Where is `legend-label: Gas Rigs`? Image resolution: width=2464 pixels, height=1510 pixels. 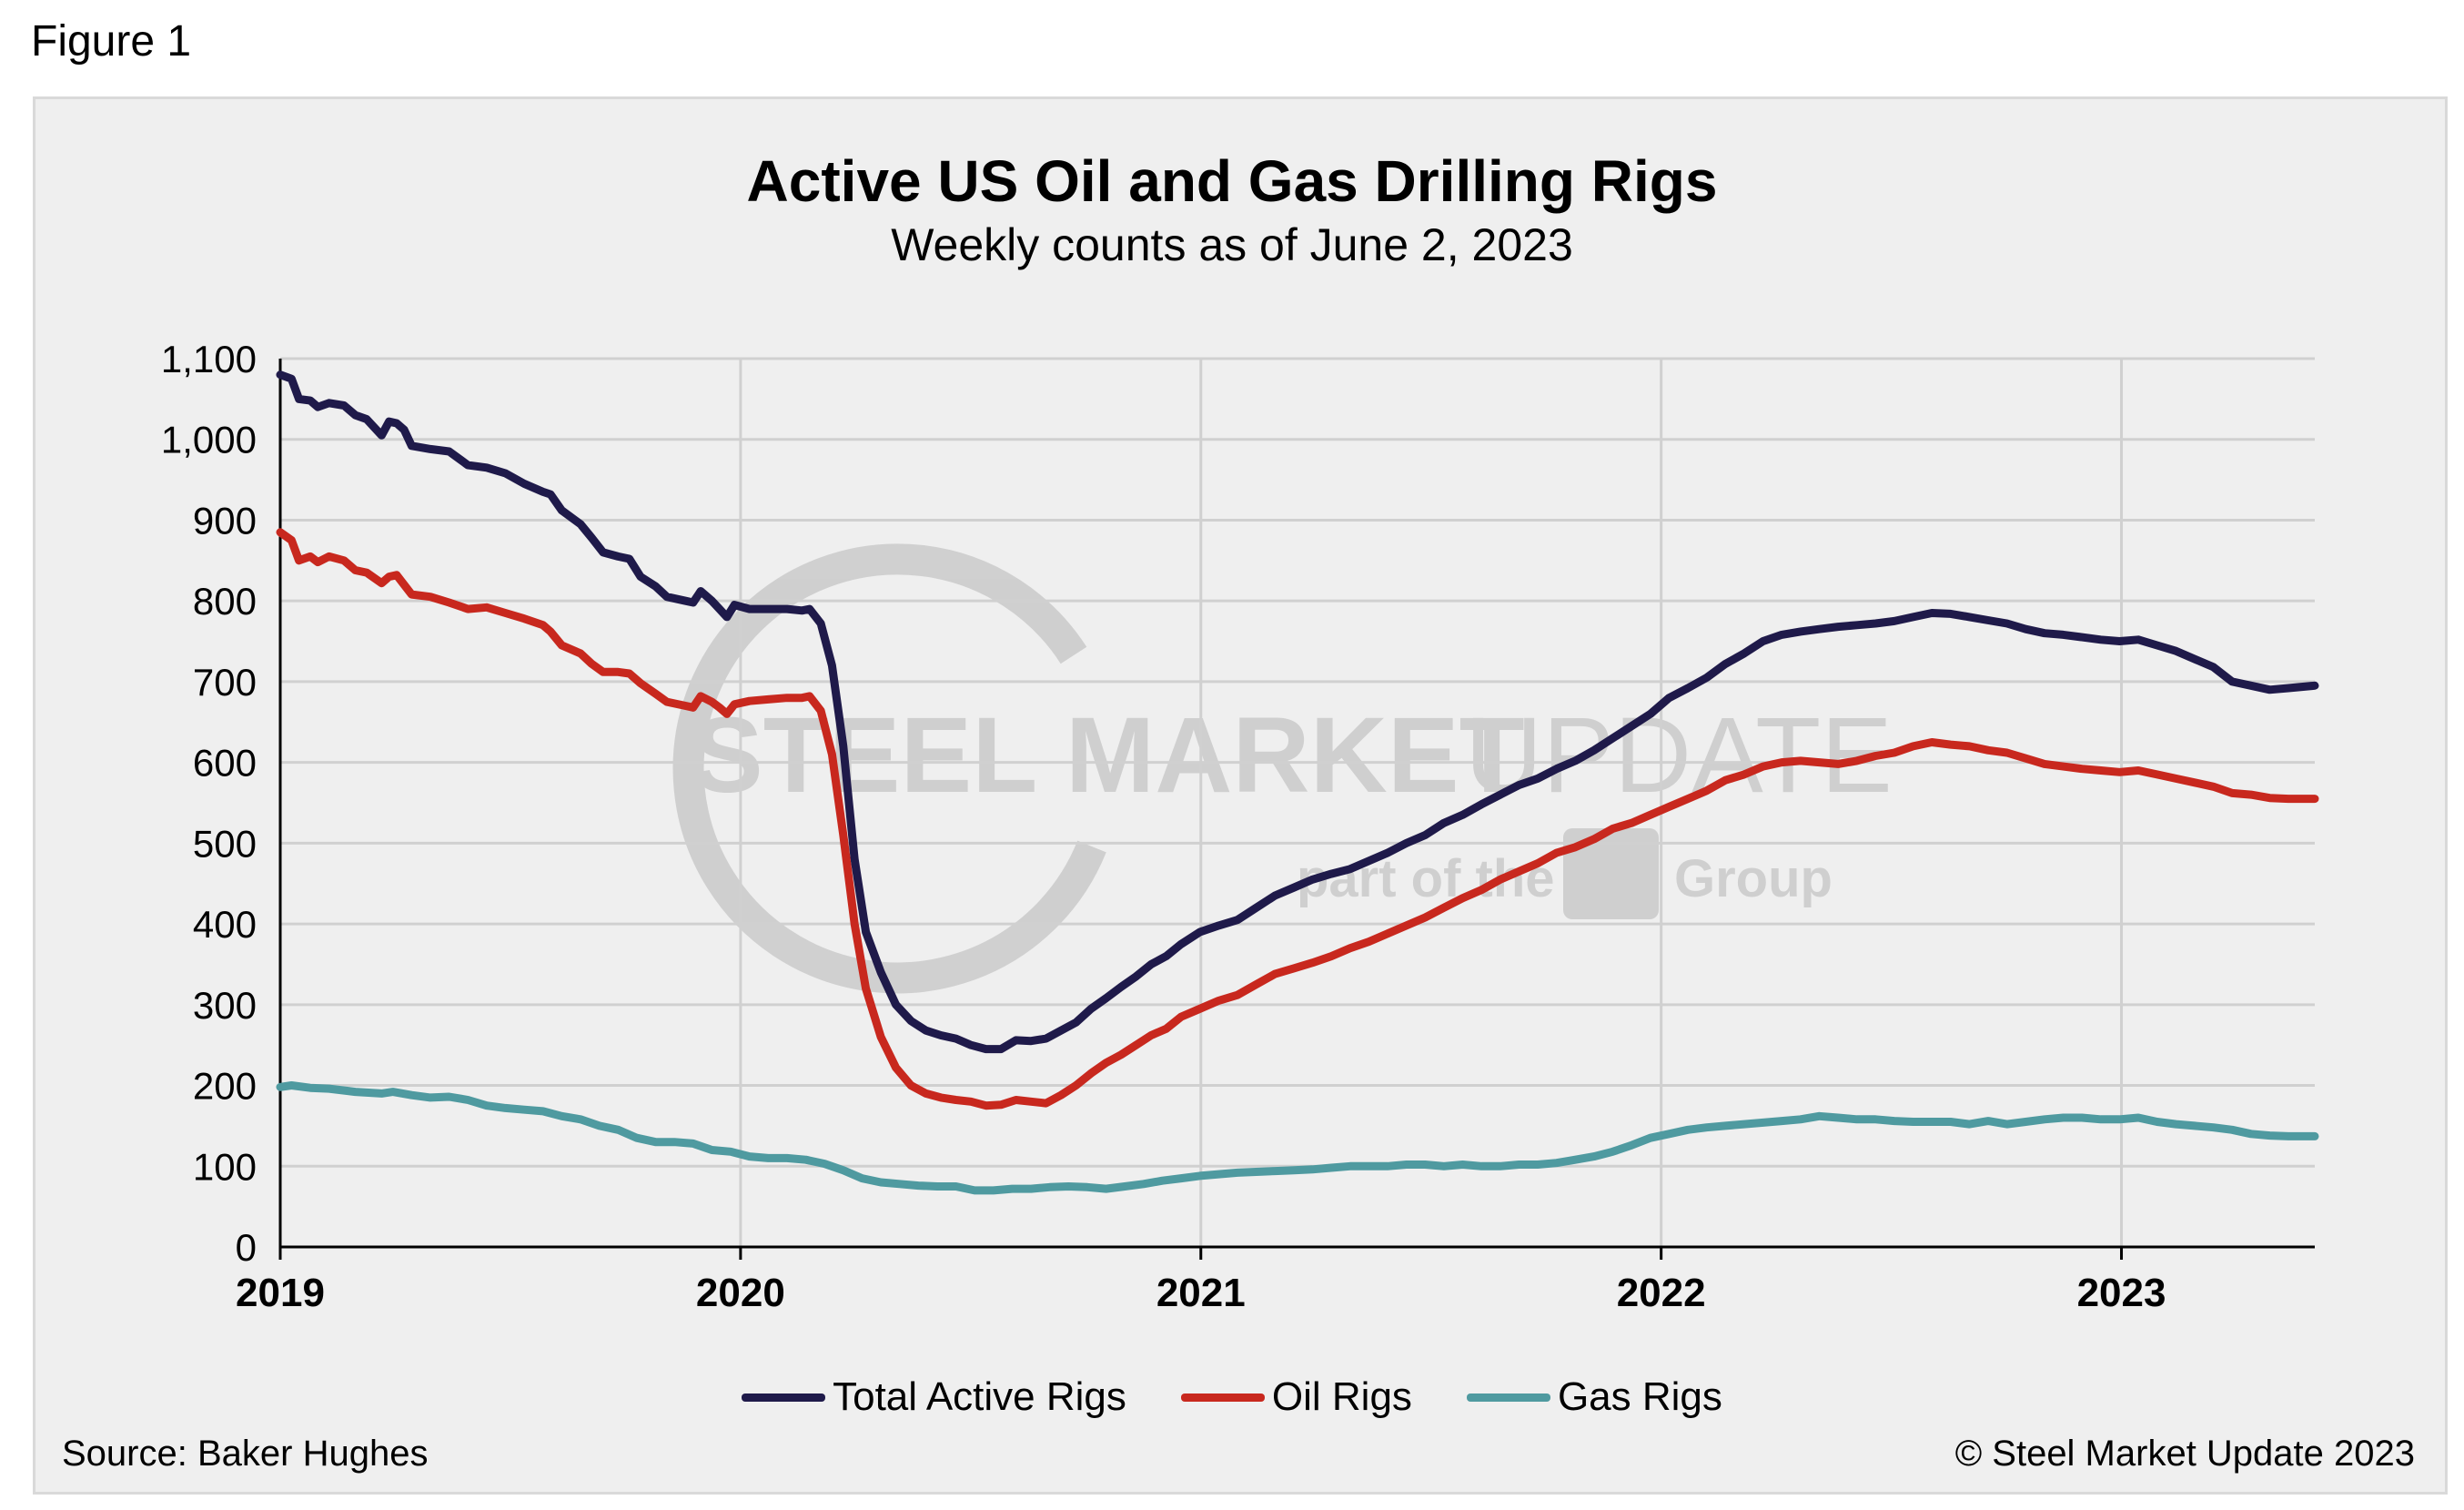 legend-label: Gas Rigs is located at coordinates (1639, 1396).